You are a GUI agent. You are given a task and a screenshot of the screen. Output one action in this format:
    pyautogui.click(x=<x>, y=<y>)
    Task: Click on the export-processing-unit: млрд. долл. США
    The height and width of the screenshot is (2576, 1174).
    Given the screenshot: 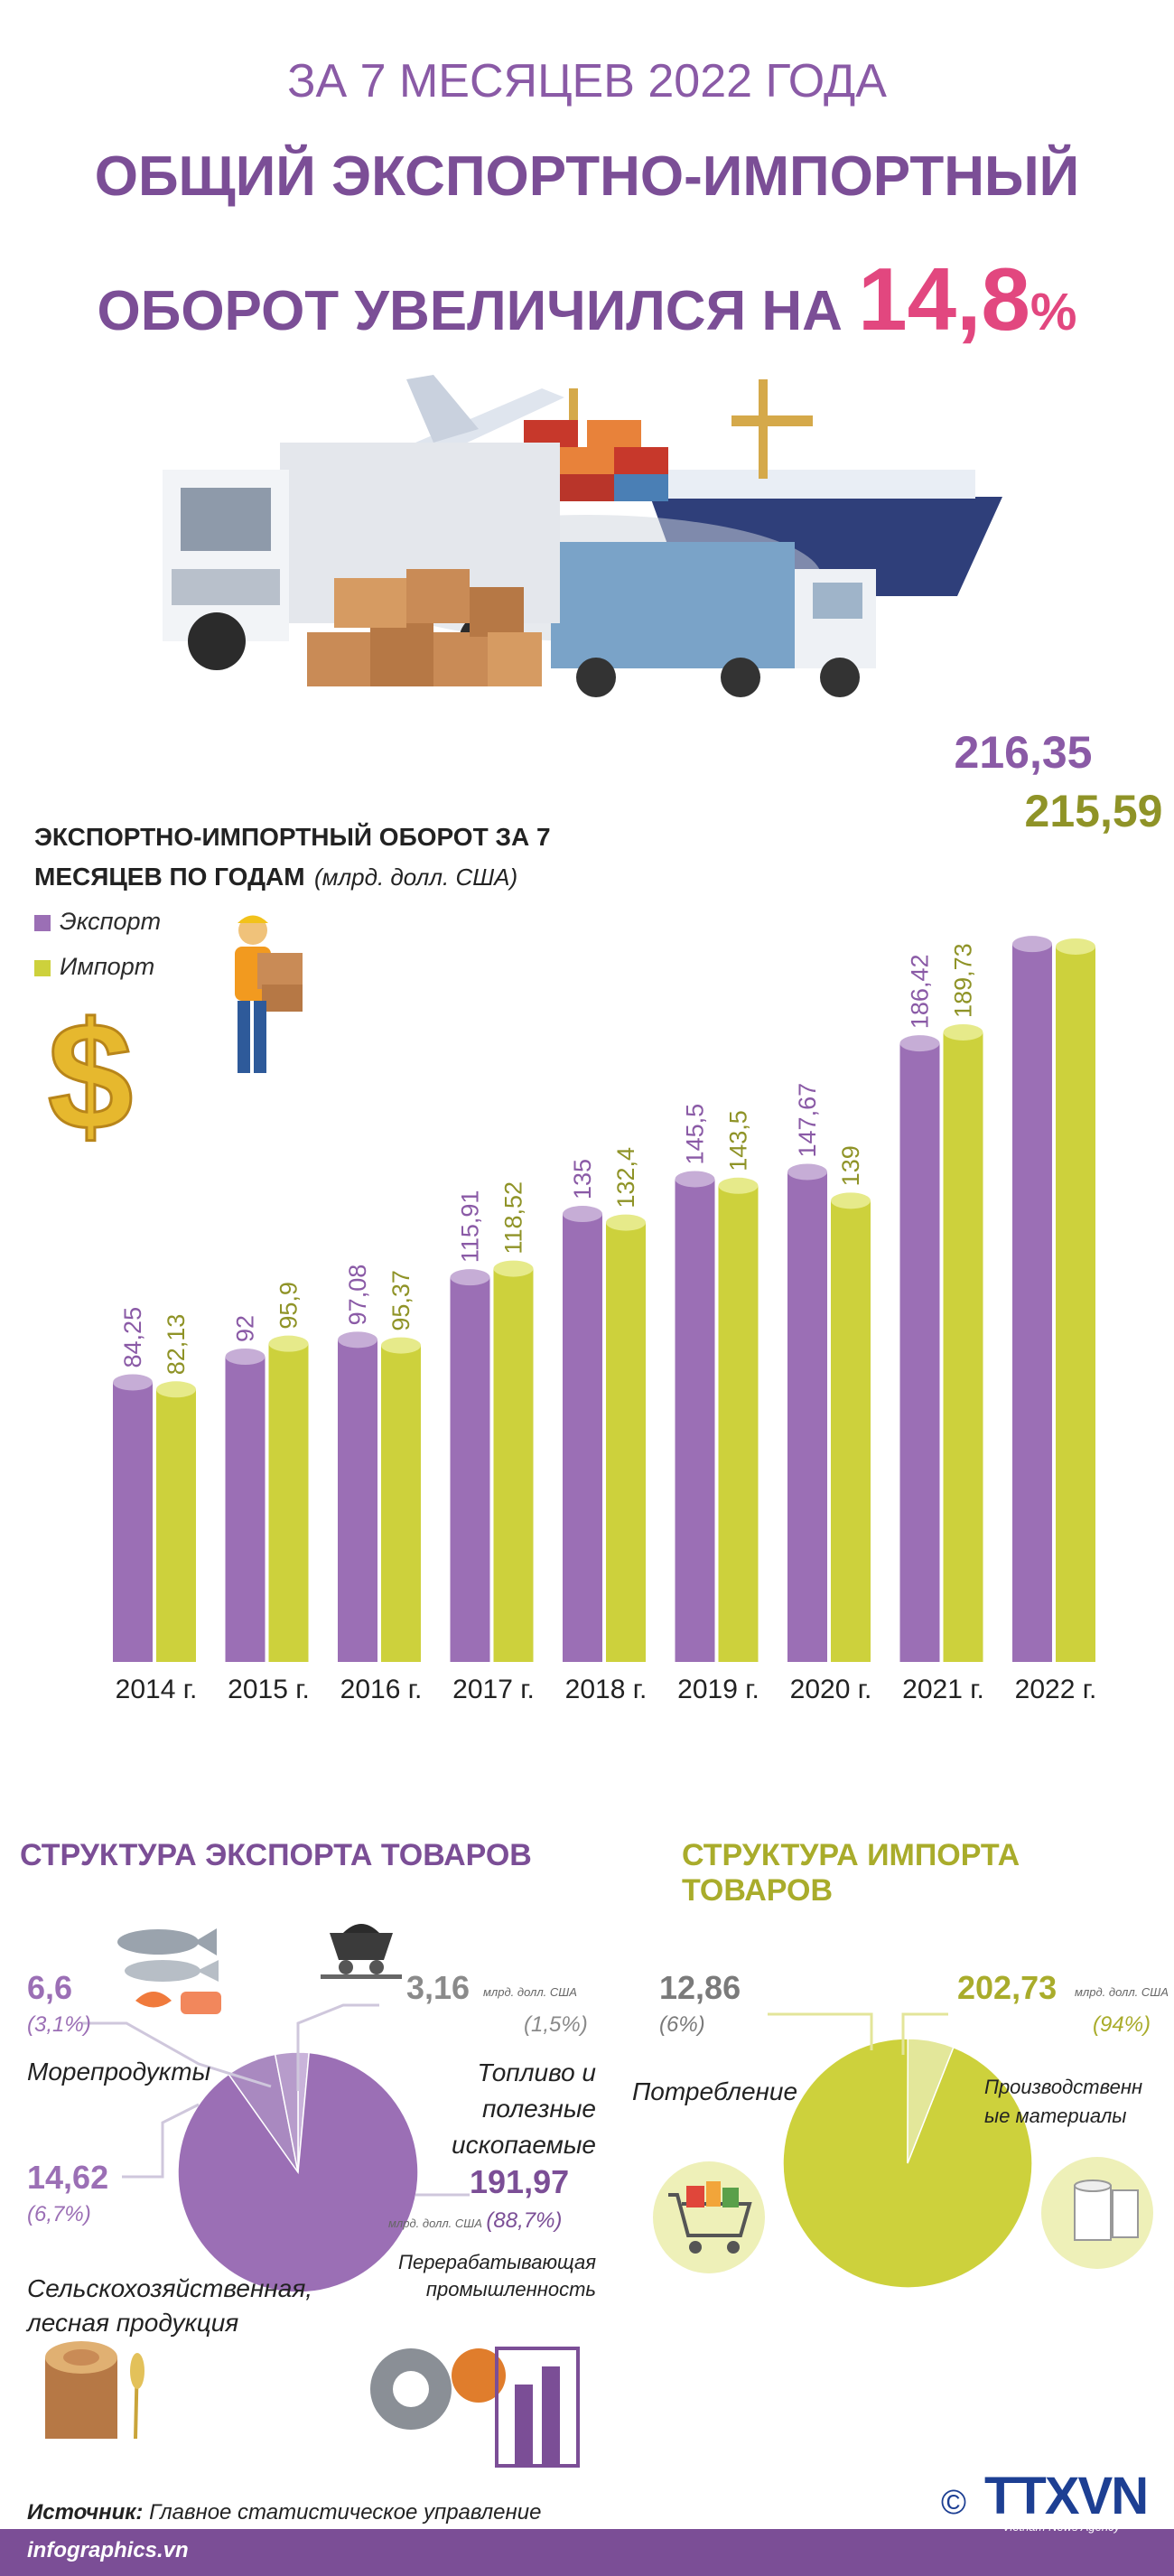 What is the action you would take?
    pyautogui.click(x=435, y=2223)
    